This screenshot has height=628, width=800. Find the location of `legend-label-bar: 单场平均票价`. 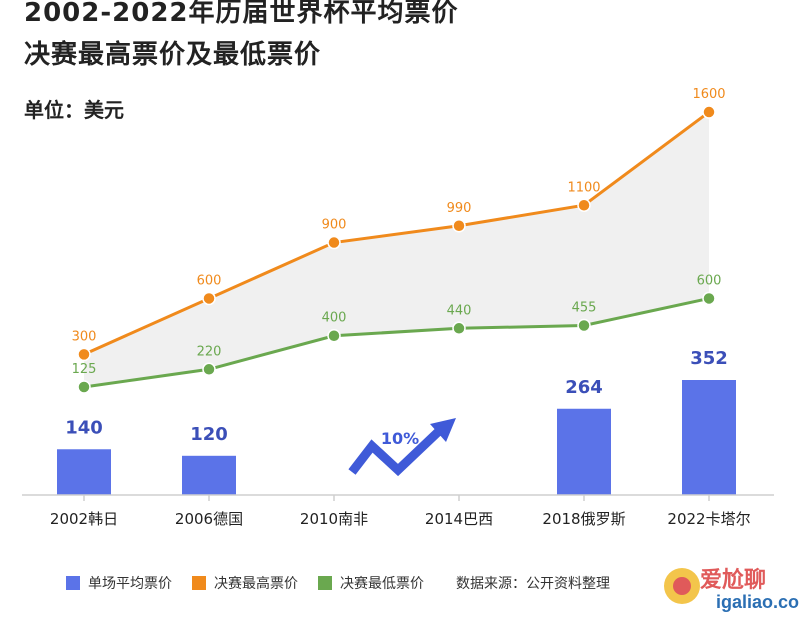

legend-label-bar: 单场平均票价 is located at coordinates (130, 584).